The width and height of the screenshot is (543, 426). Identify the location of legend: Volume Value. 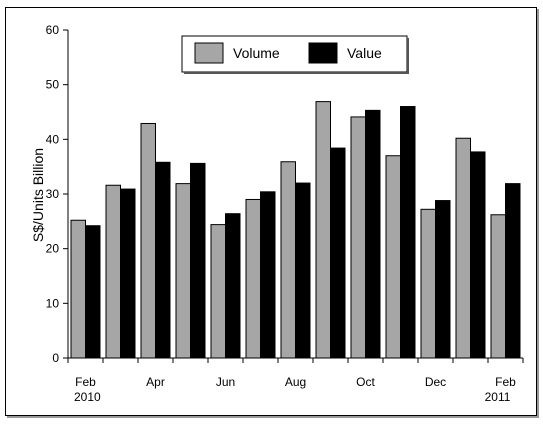
(295, 54).